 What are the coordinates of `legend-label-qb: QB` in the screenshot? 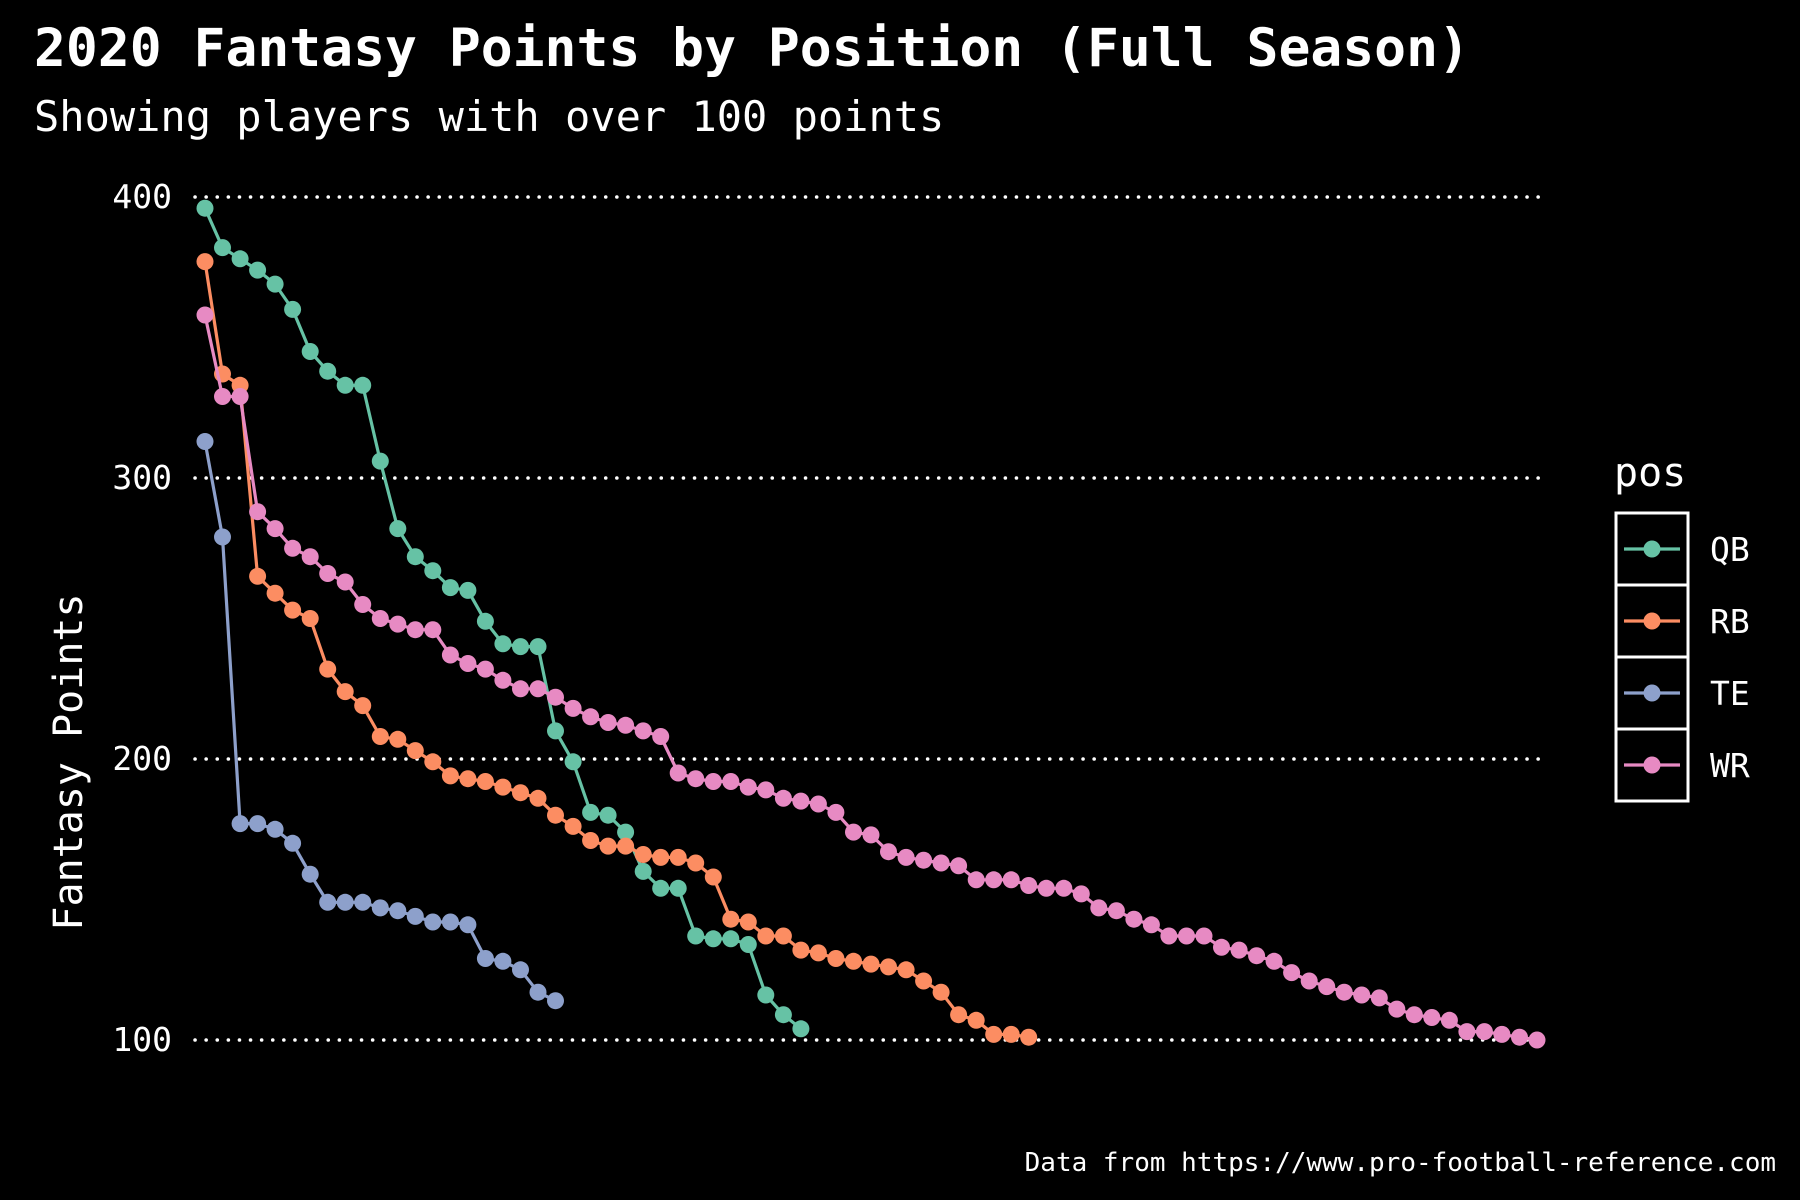 It's located at (1730, 549).